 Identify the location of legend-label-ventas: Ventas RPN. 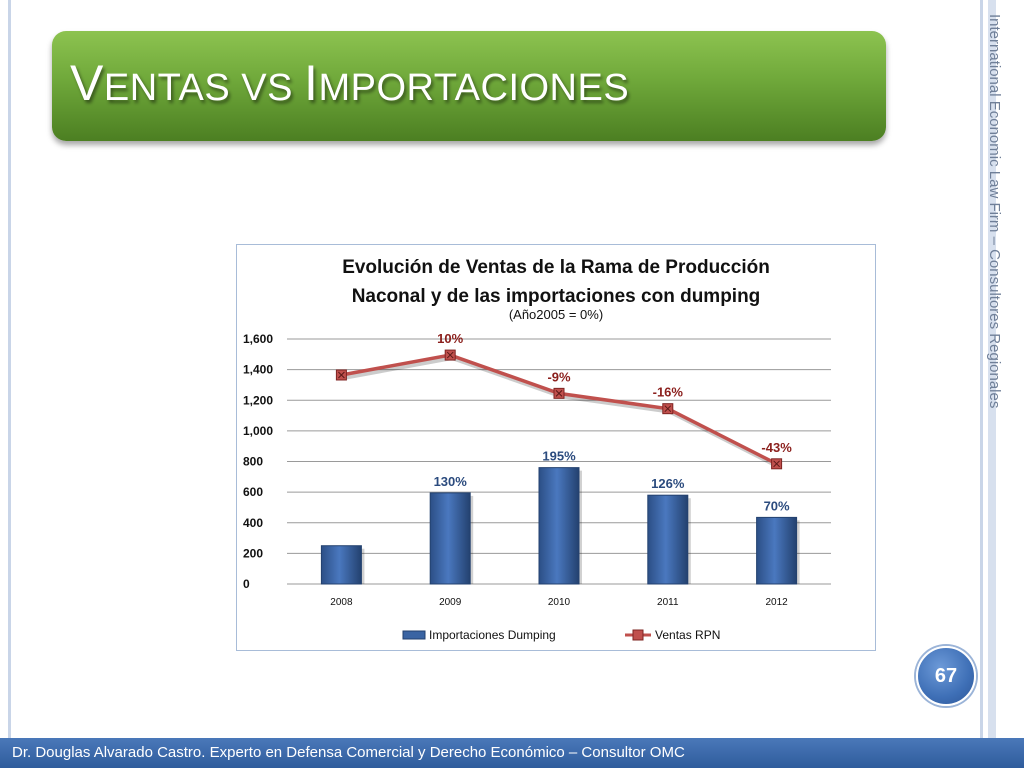
(687, 635).